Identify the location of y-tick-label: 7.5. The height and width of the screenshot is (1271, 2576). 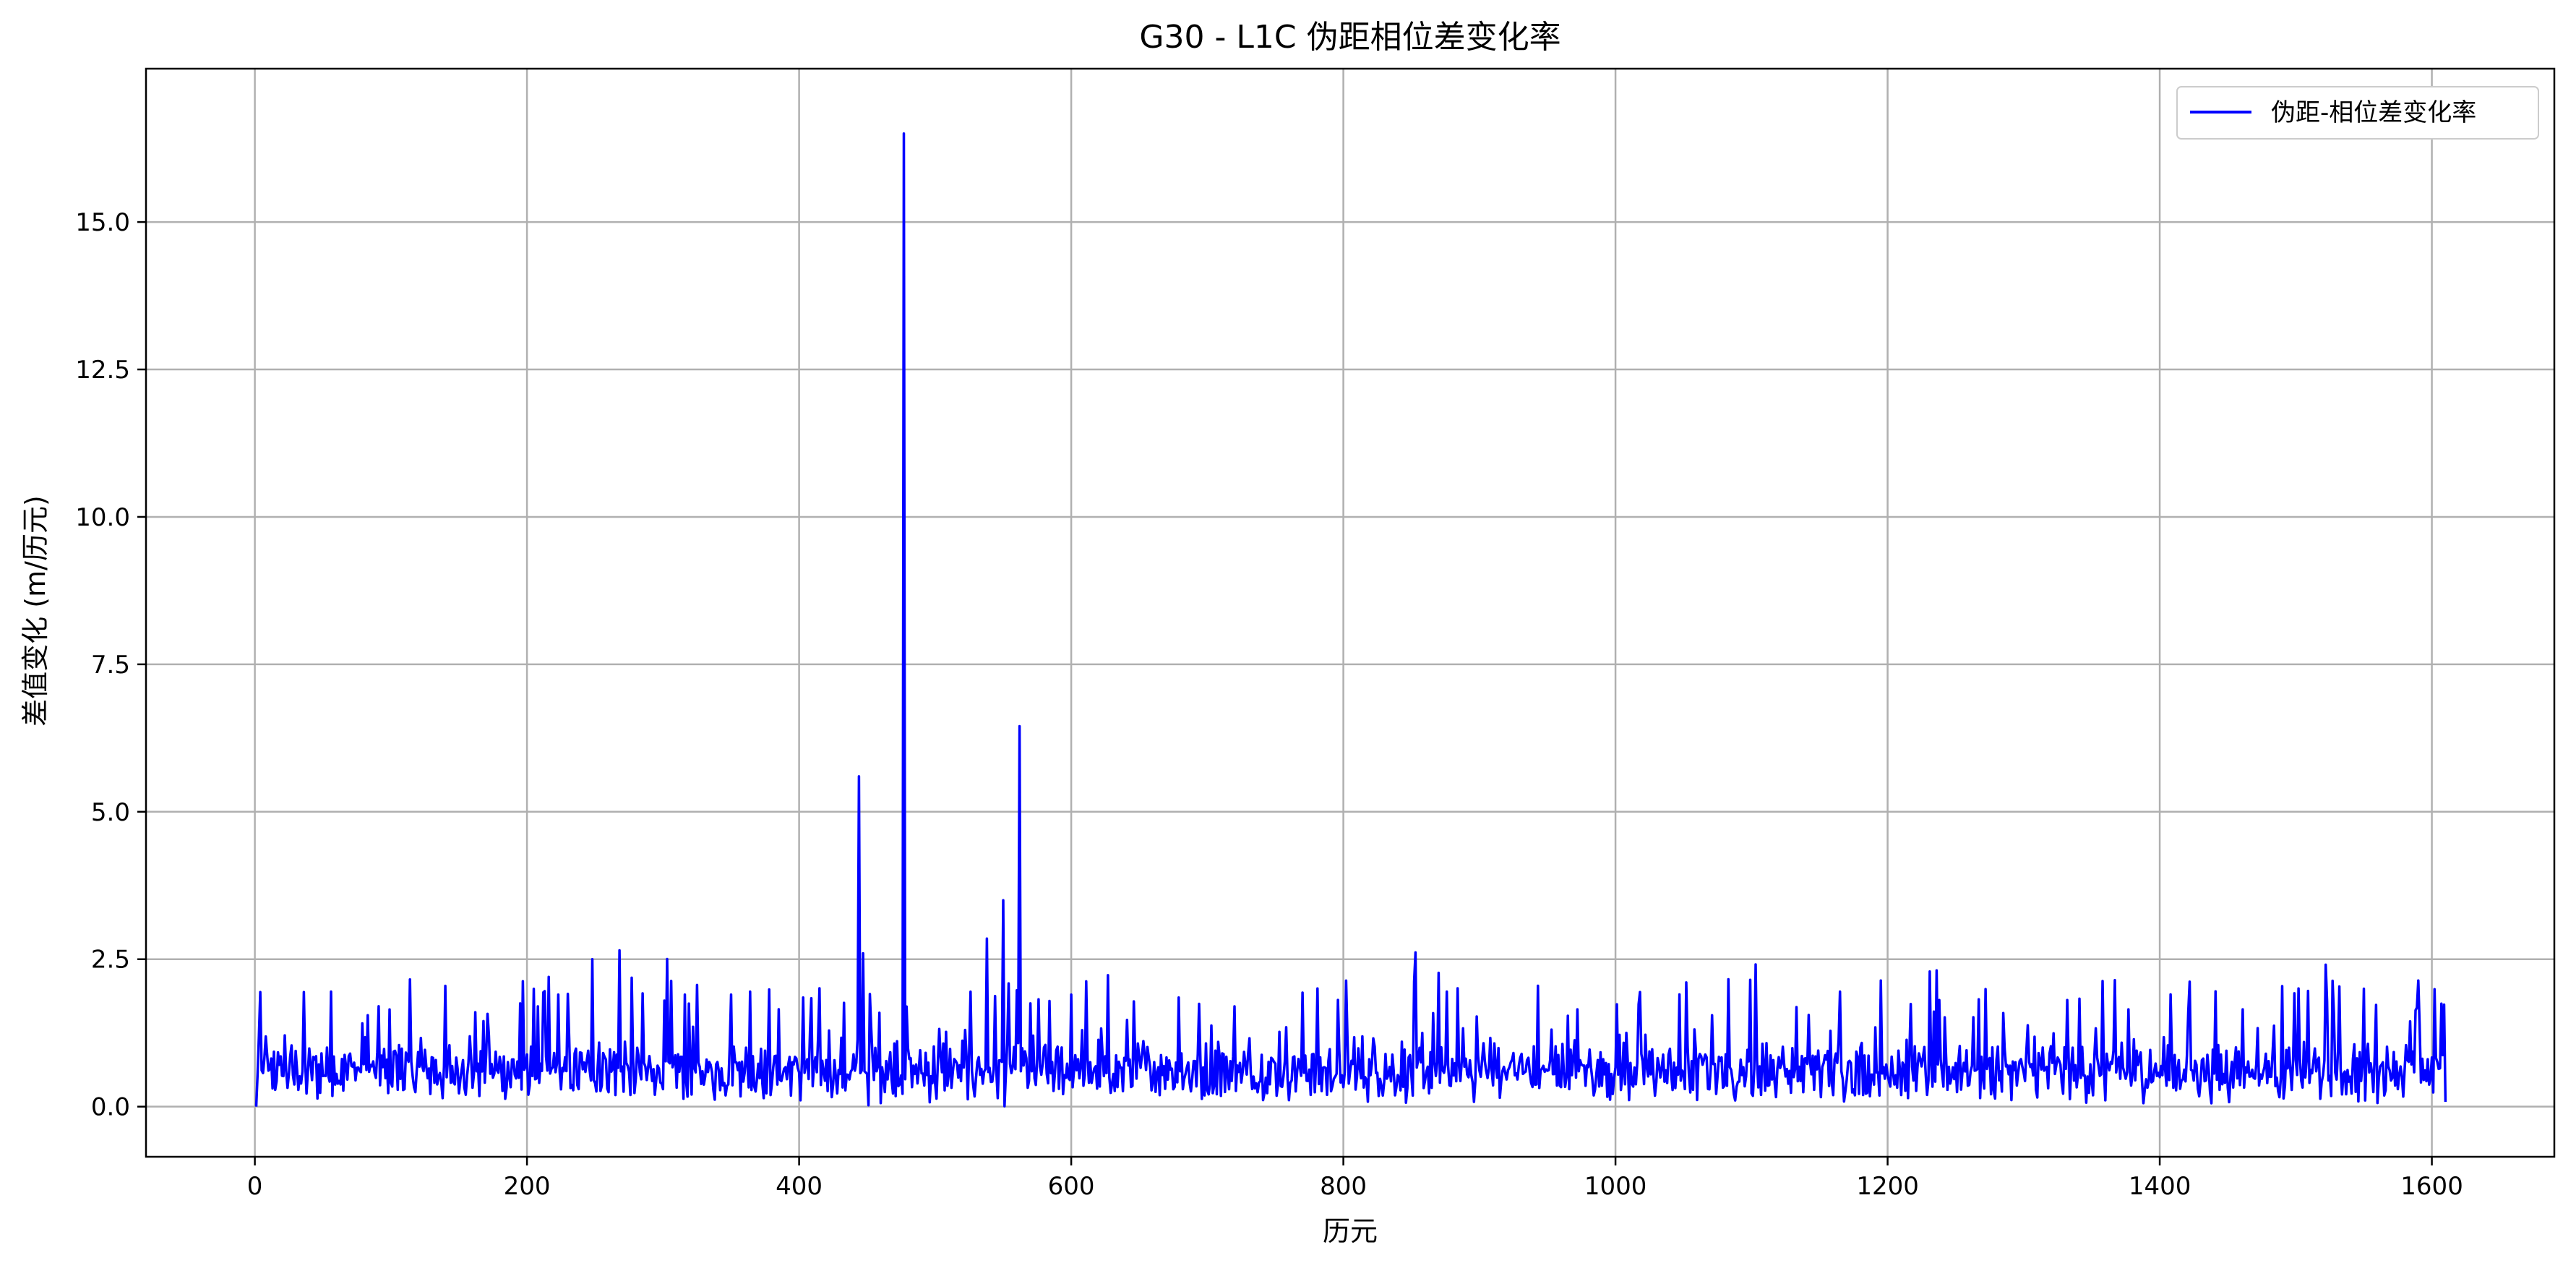
(111, 665).